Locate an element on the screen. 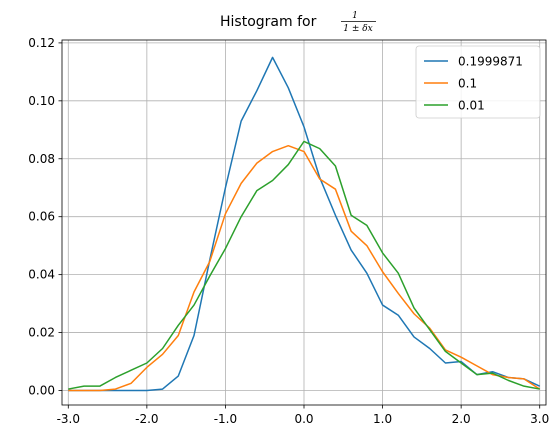 The height and width of the screenshot is (440, 556). legend: 0.1999871 0.1 0.01 is located at coordinates (478, 82).